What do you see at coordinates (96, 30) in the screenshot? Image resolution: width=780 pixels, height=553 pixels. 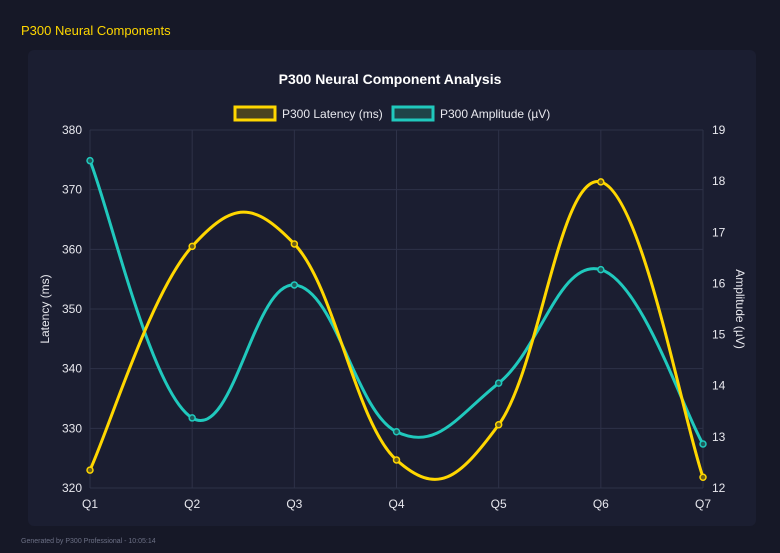 I see `app-title: P300 Neural Components` at bounding box center [96, 30].